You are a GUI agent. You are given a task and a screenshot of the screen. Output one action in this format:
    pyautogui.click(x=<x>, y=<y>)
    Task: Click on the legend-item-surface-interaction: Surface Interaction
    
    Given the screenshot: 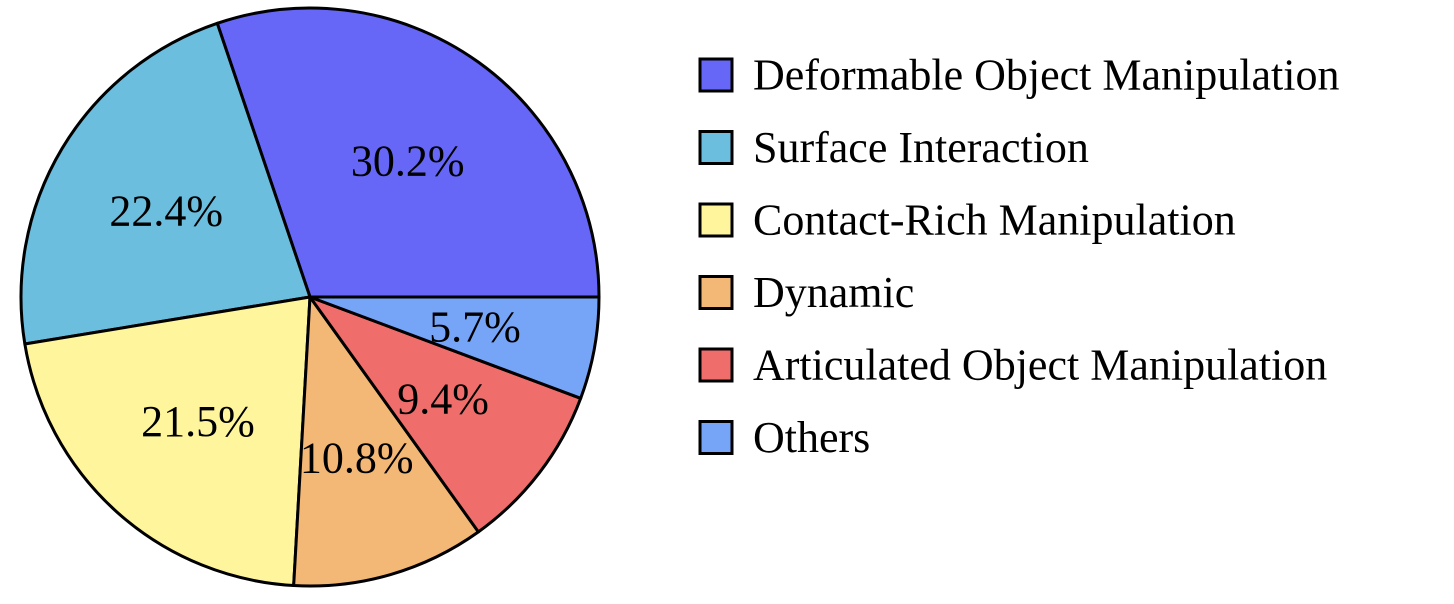 What is the action you would take?
    pyautogui.click(x=893, y=147)
    